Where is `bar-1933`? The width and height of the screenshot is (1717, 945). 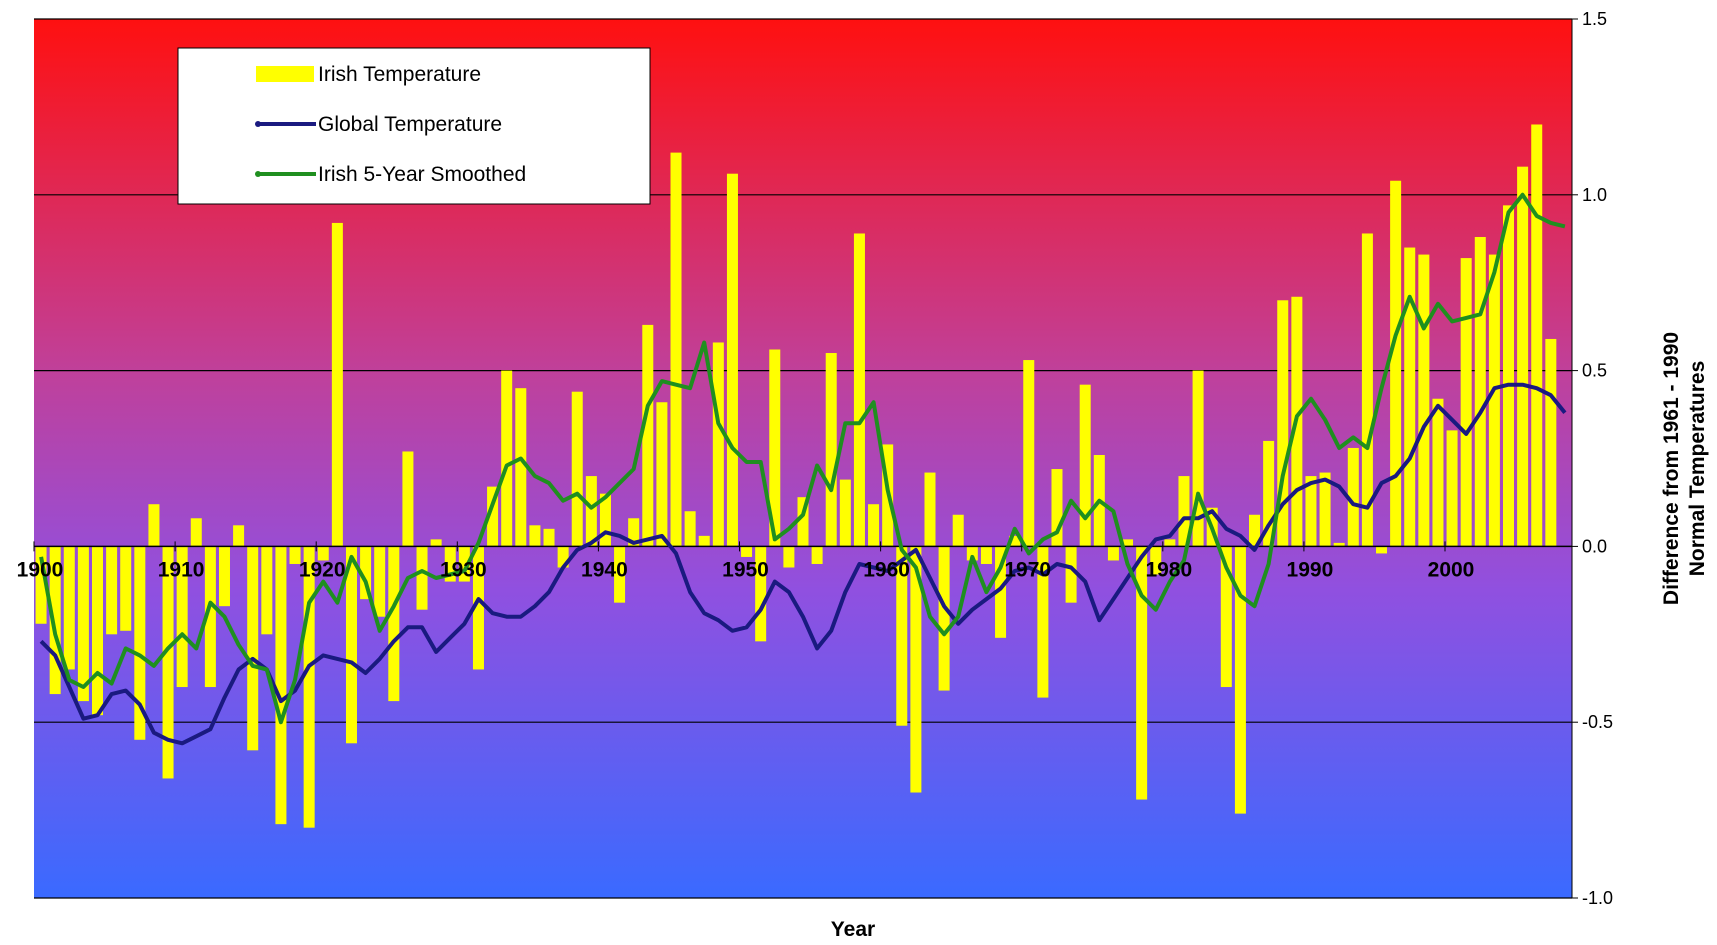 bar-1933 is located at coordinates (507, 458).